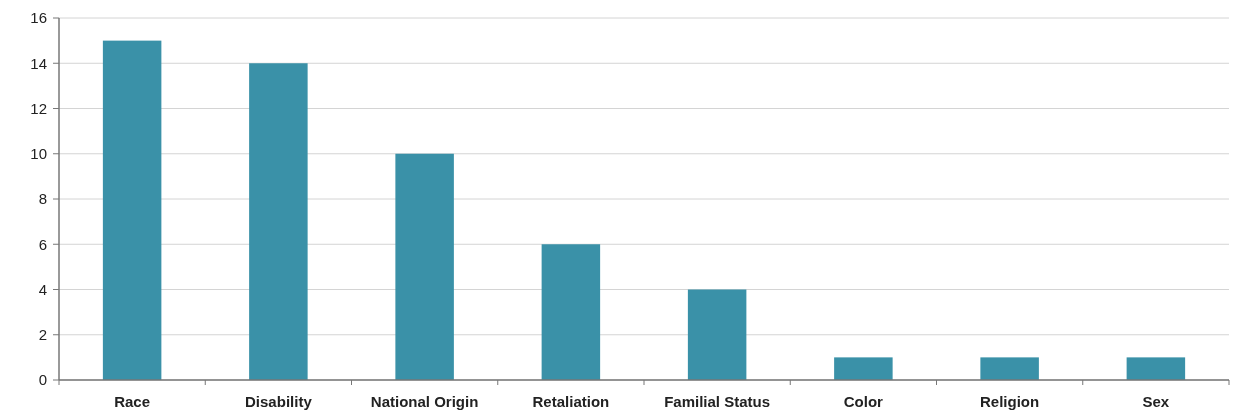  Describe the element at coordinates (42, 244) in the screenshot. I see `y-tick-label: 6` at that location.